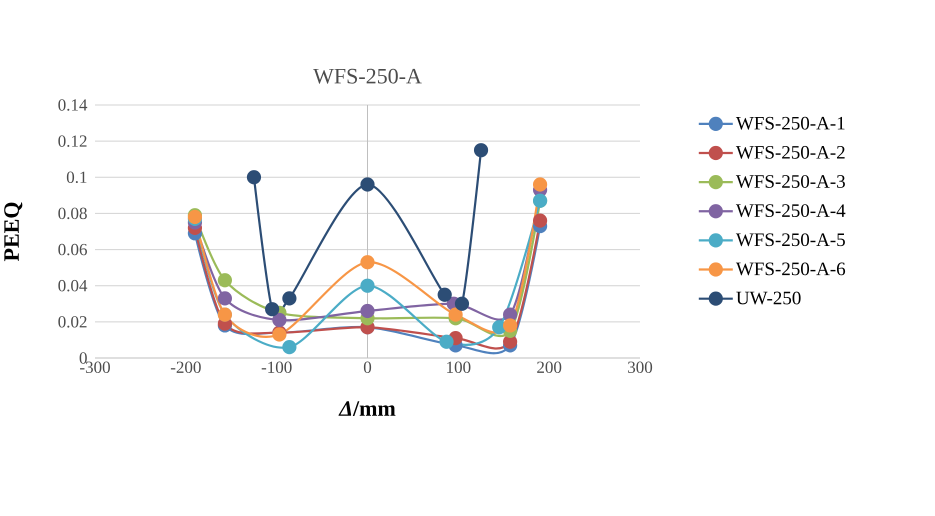  What do you see at coordinates (72, 214) in the screenshot?
I see `y-tick-label: 0.08` at bounding box center [72, 214].